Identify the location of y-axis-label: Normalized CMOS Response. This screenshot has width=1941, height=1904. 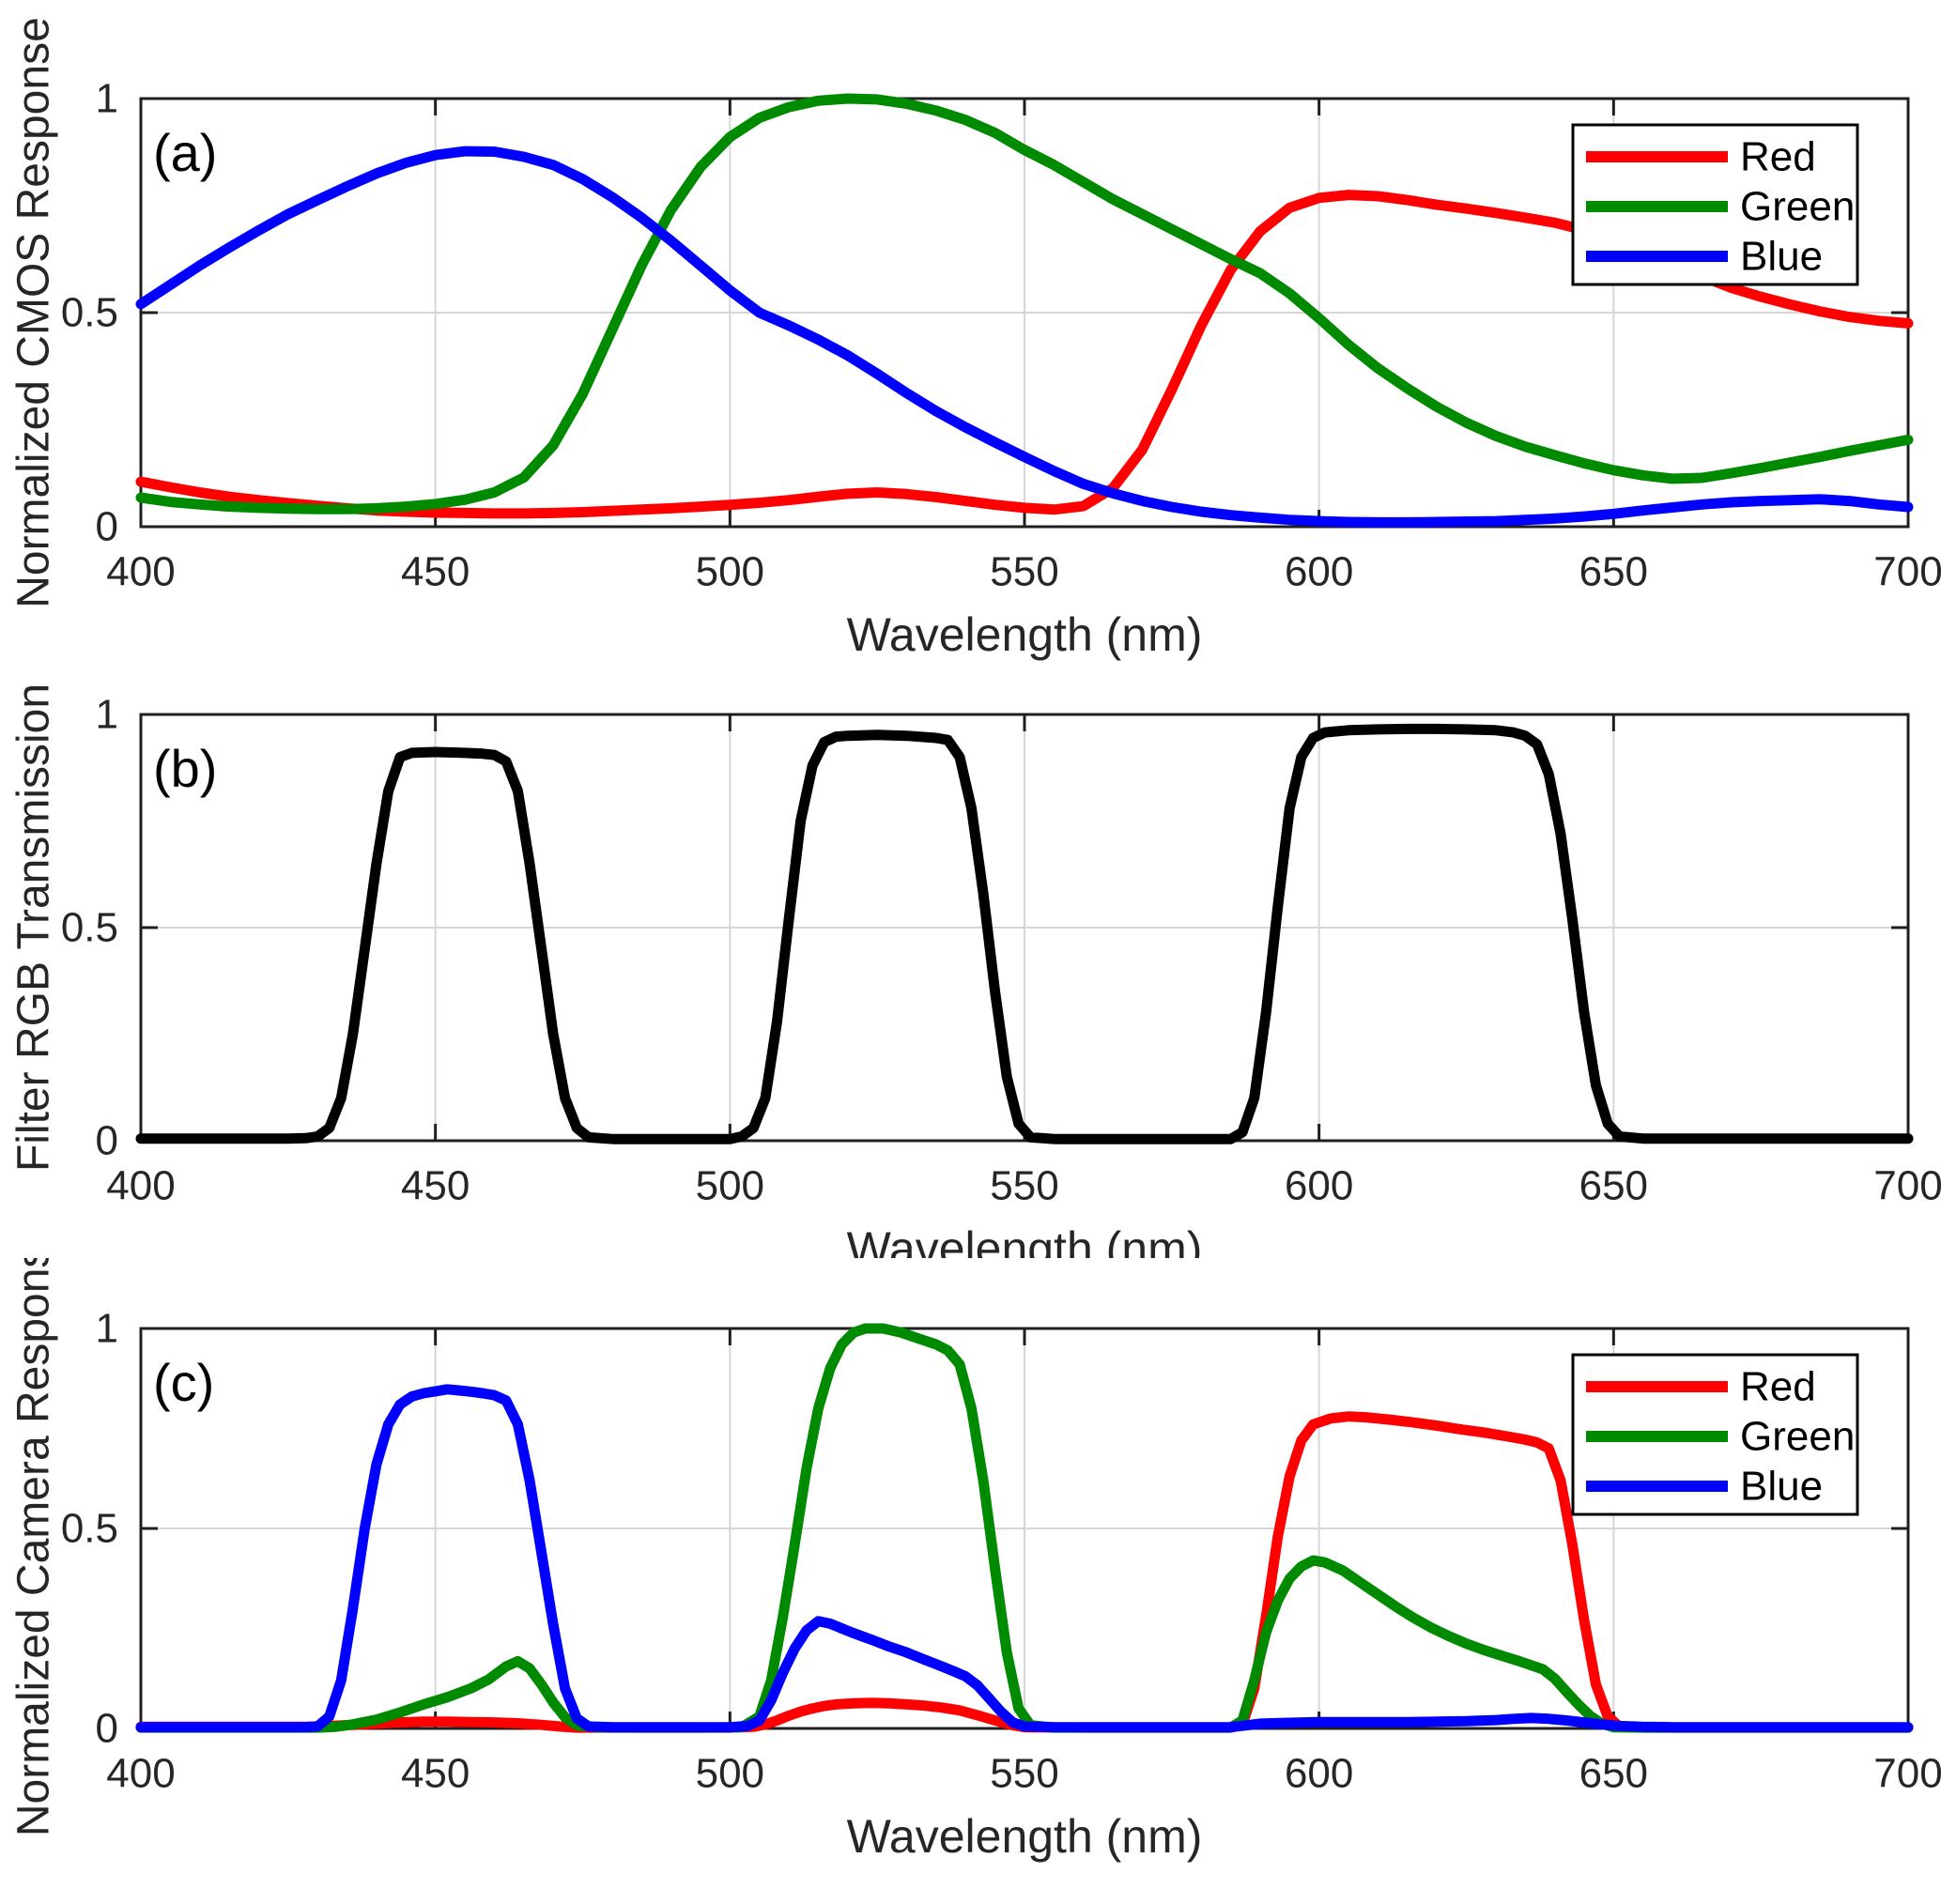
(34, 312).